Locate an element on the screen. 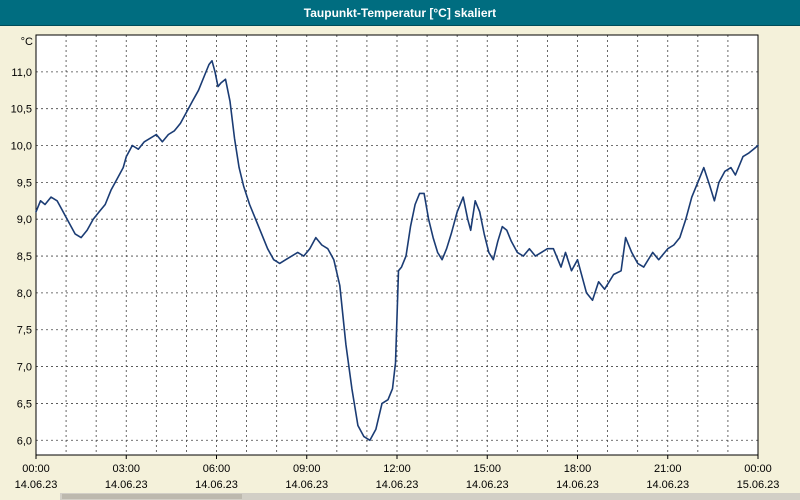 The height and width of the screenshot is (500, 800). chart-title: Taupunkt-Temperatur [°C] skaliert is located at coordinates (400, 12).